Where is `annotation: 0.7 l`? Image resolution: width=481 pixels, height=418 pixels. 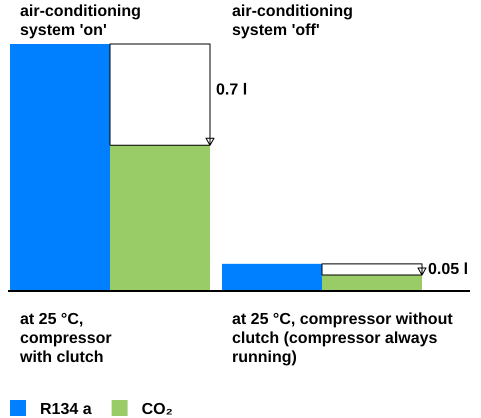
annotation: 0.7 l is located at coordinates (232, 90).